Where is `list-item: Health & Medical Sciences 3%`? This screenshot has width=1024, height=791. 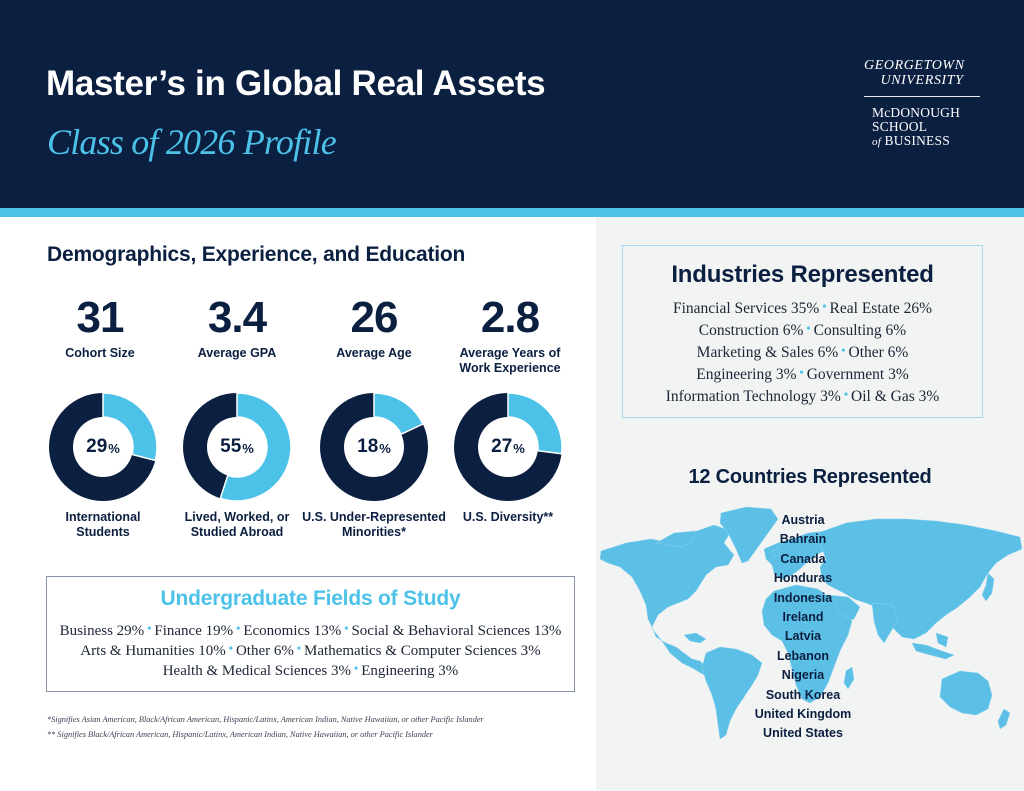
list-item: Health & Medical Sciences 3% is located at coordinates (256, 671).